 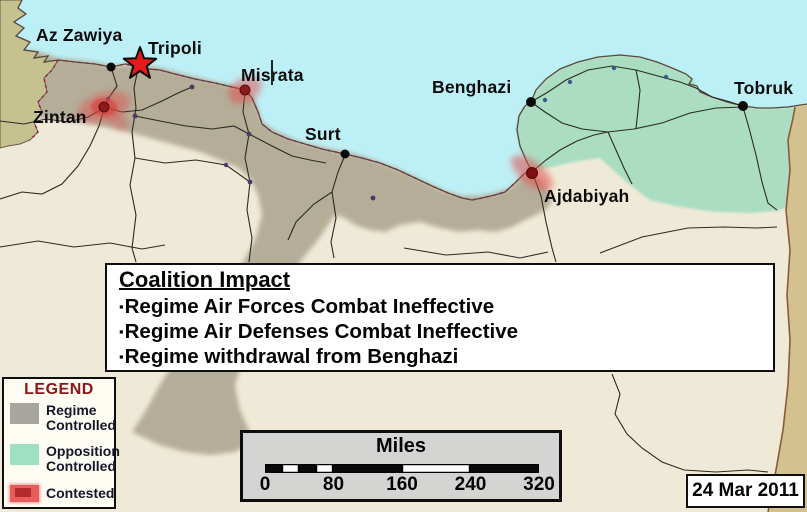 I want to click on date-label: 24 Mar 2011, so click(x=745, y=491).